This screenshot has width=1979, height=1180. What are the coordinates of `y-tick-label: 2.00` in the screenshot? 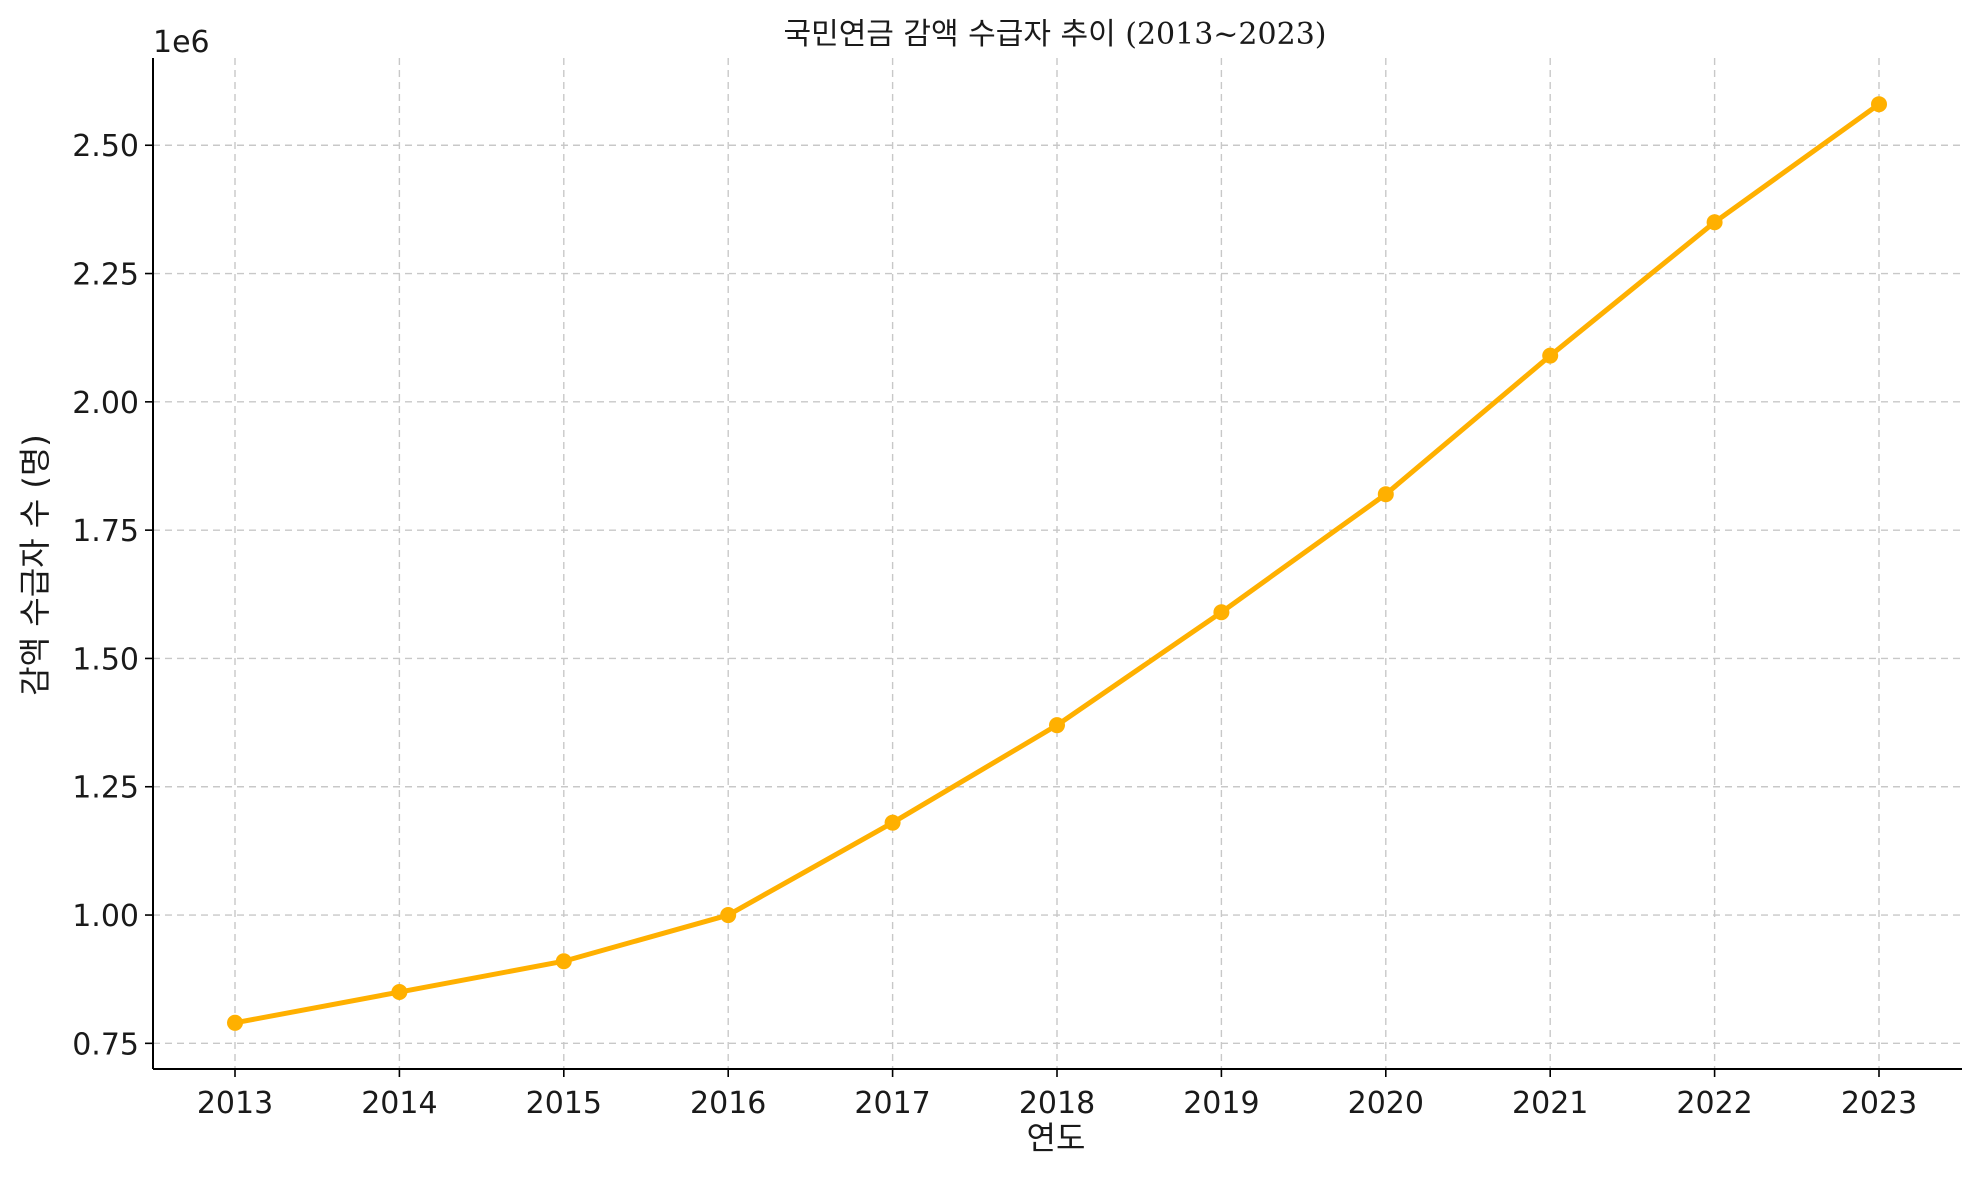 It's located at (105, 403).